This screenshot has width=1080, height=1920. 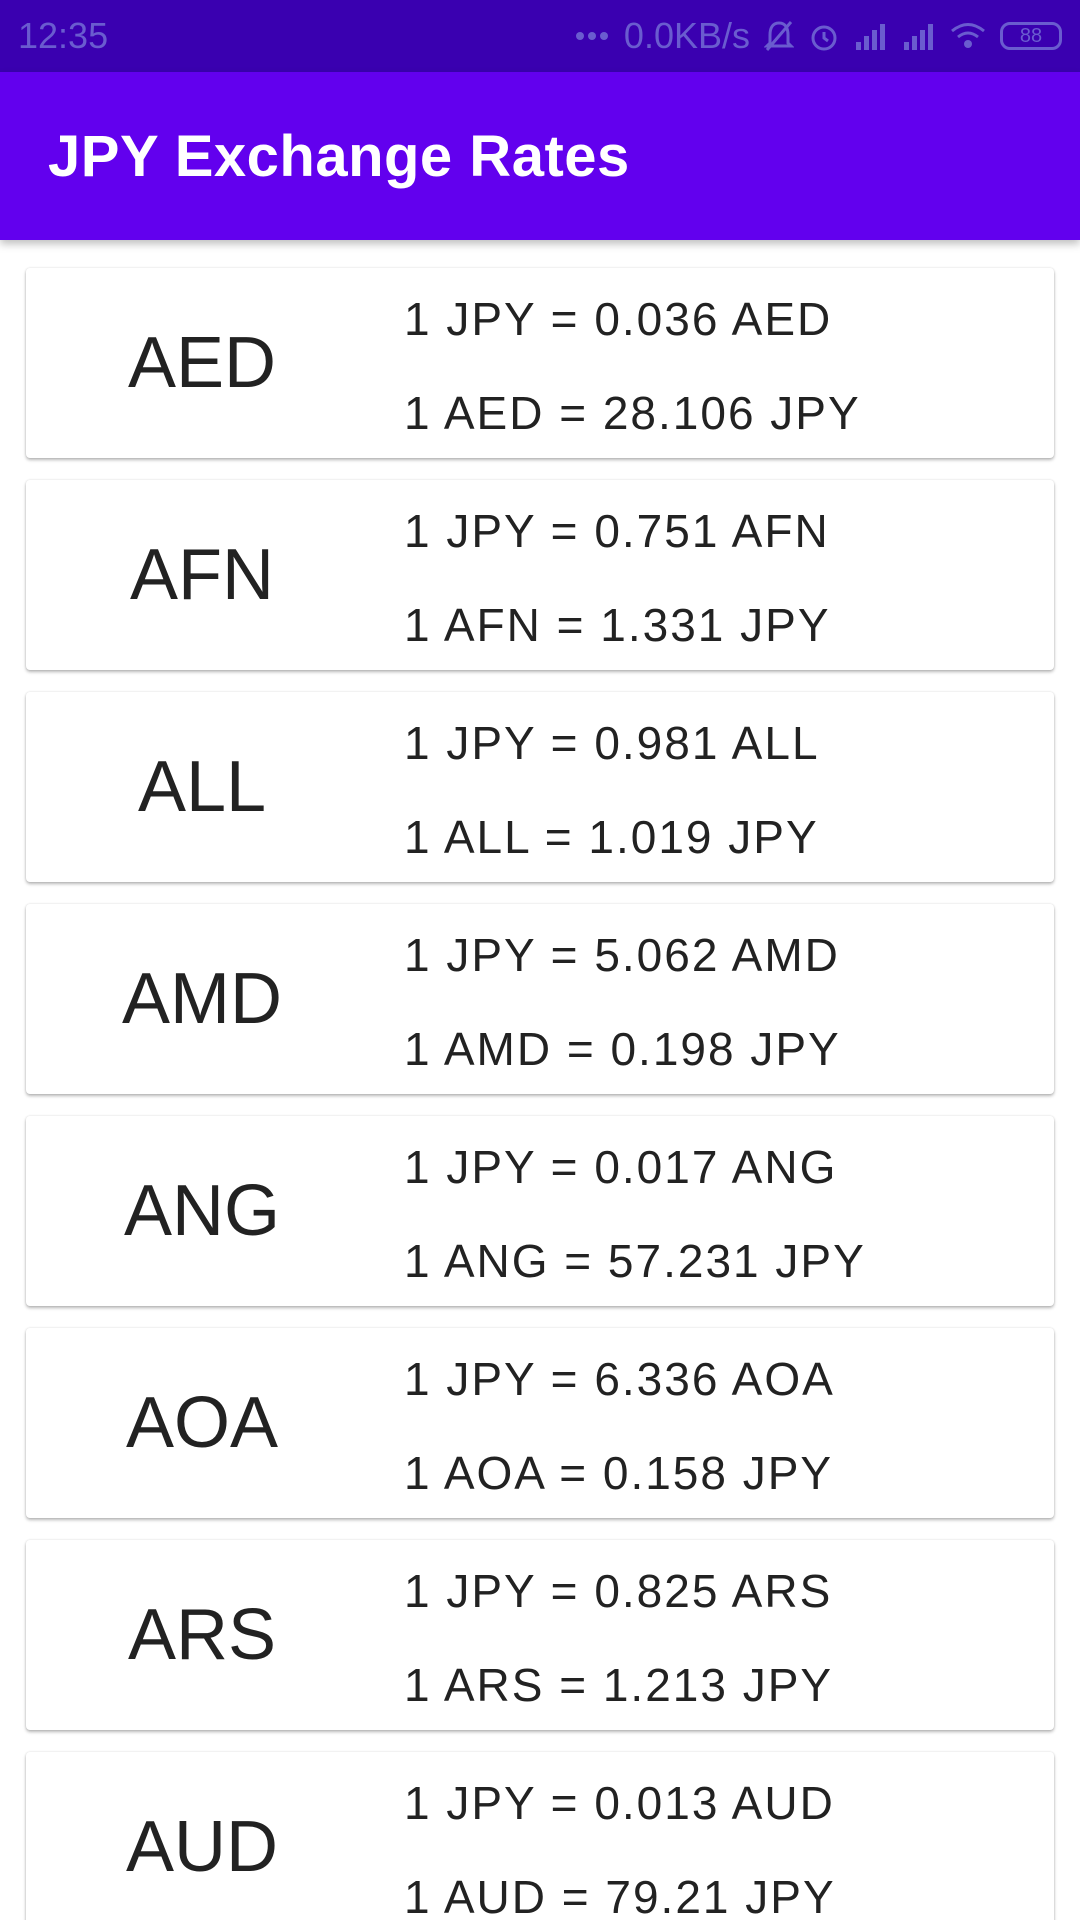 I want to click on signal-icon, so click(x=871, y=36).